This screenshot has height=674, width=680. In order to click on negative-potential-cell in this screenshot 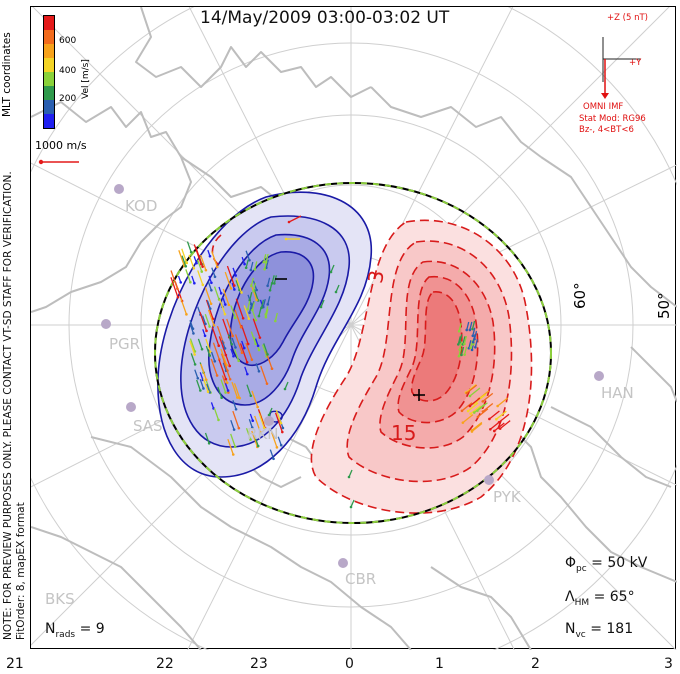, I will do `click(264, 334)`.